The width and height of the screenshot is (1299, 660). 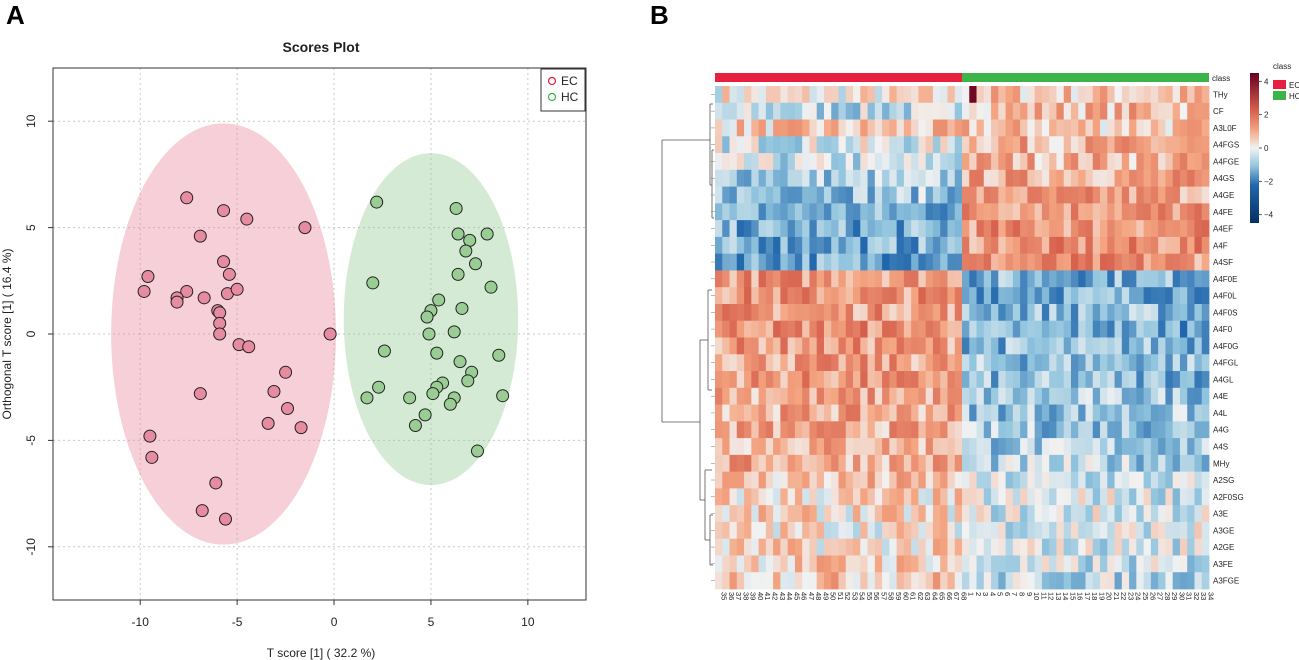 What do you see at coordinates (833, 596) in the screenshot?
I see `column-label: 50` at bounding box center [833, 596].